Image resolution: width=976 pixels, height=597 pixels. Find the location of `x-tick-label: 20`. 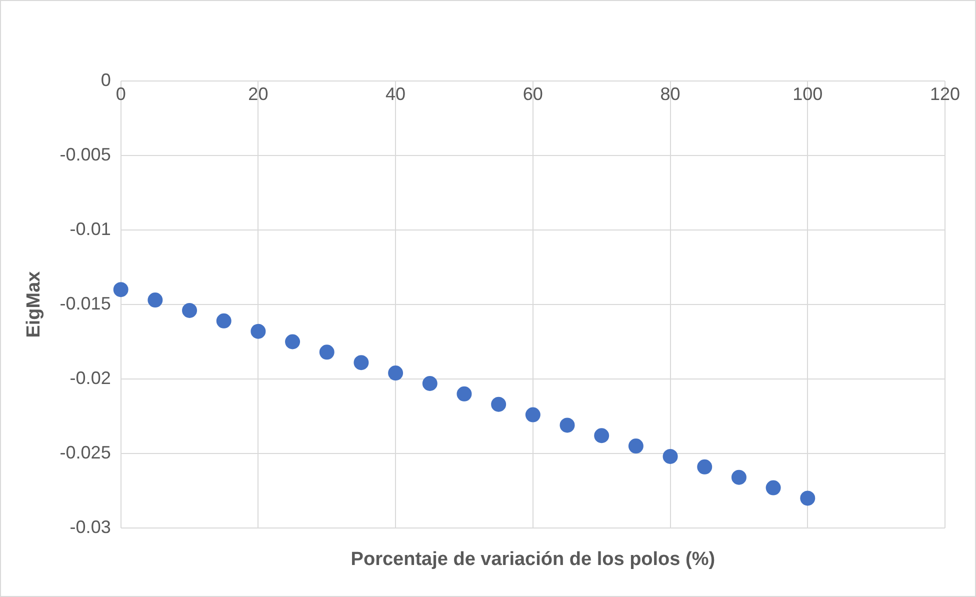

x-tick-label: 20 is located at coordinates (258, 94).